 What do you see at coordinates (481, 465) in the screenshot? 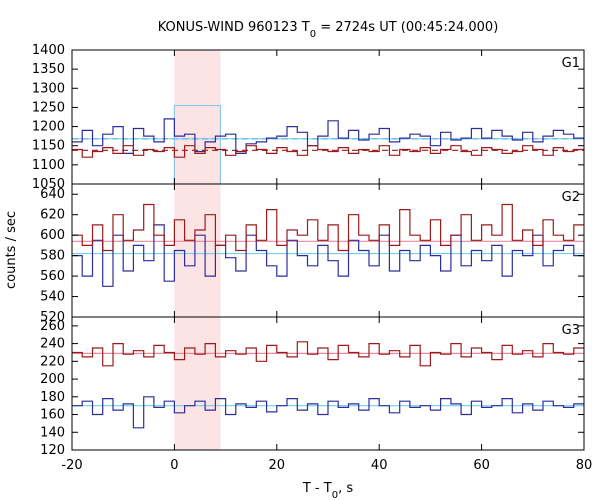
I see `x-tick-label: 60` at bounding box center [481, 465].